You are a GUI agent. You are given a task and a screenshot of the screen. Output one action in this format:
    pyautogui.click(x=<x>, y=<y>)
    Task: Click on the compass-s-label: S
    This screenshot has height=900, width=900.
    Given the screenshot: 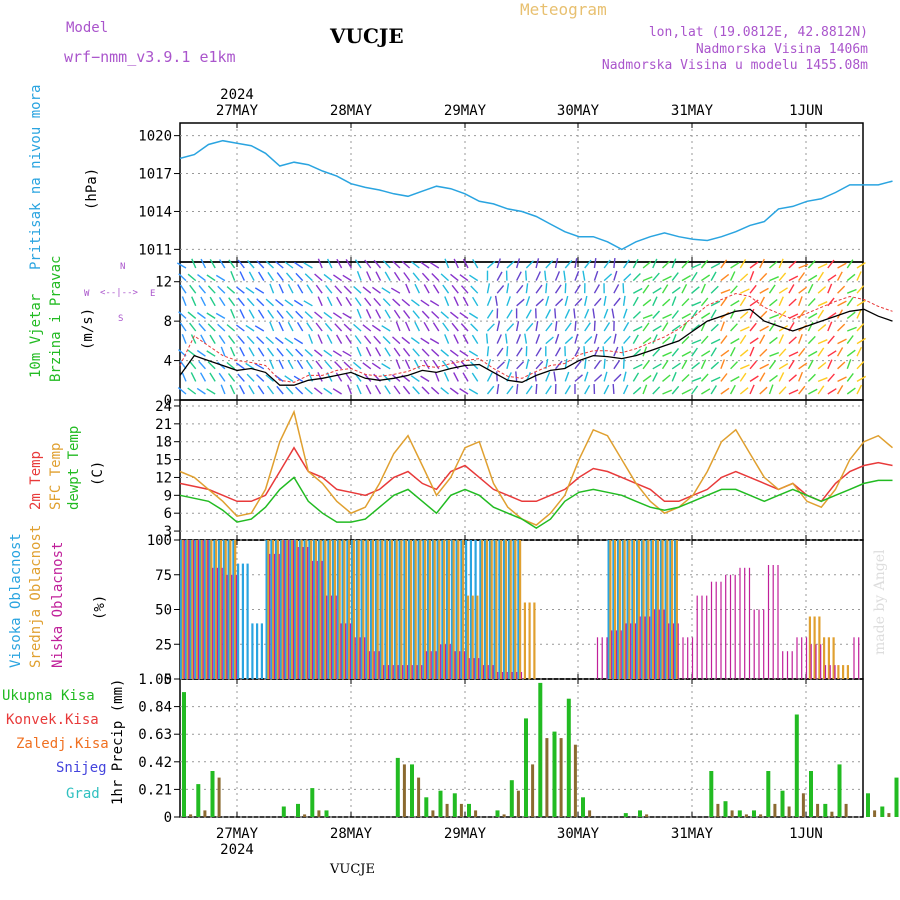 What is the action you would take?
    pyautogui.click(x=121, y=319)
    